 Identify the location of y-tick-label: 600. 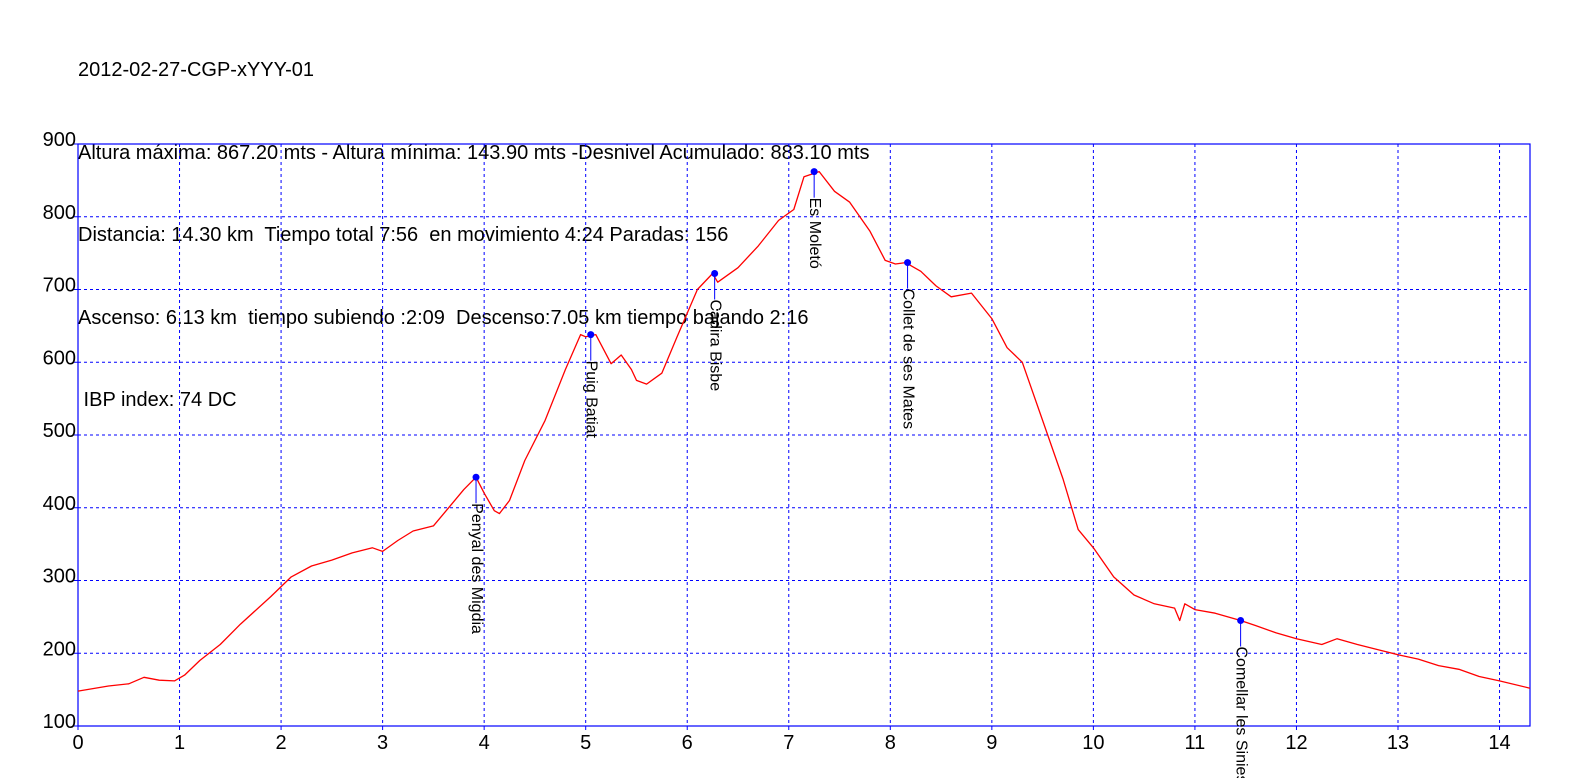
(59, 358).